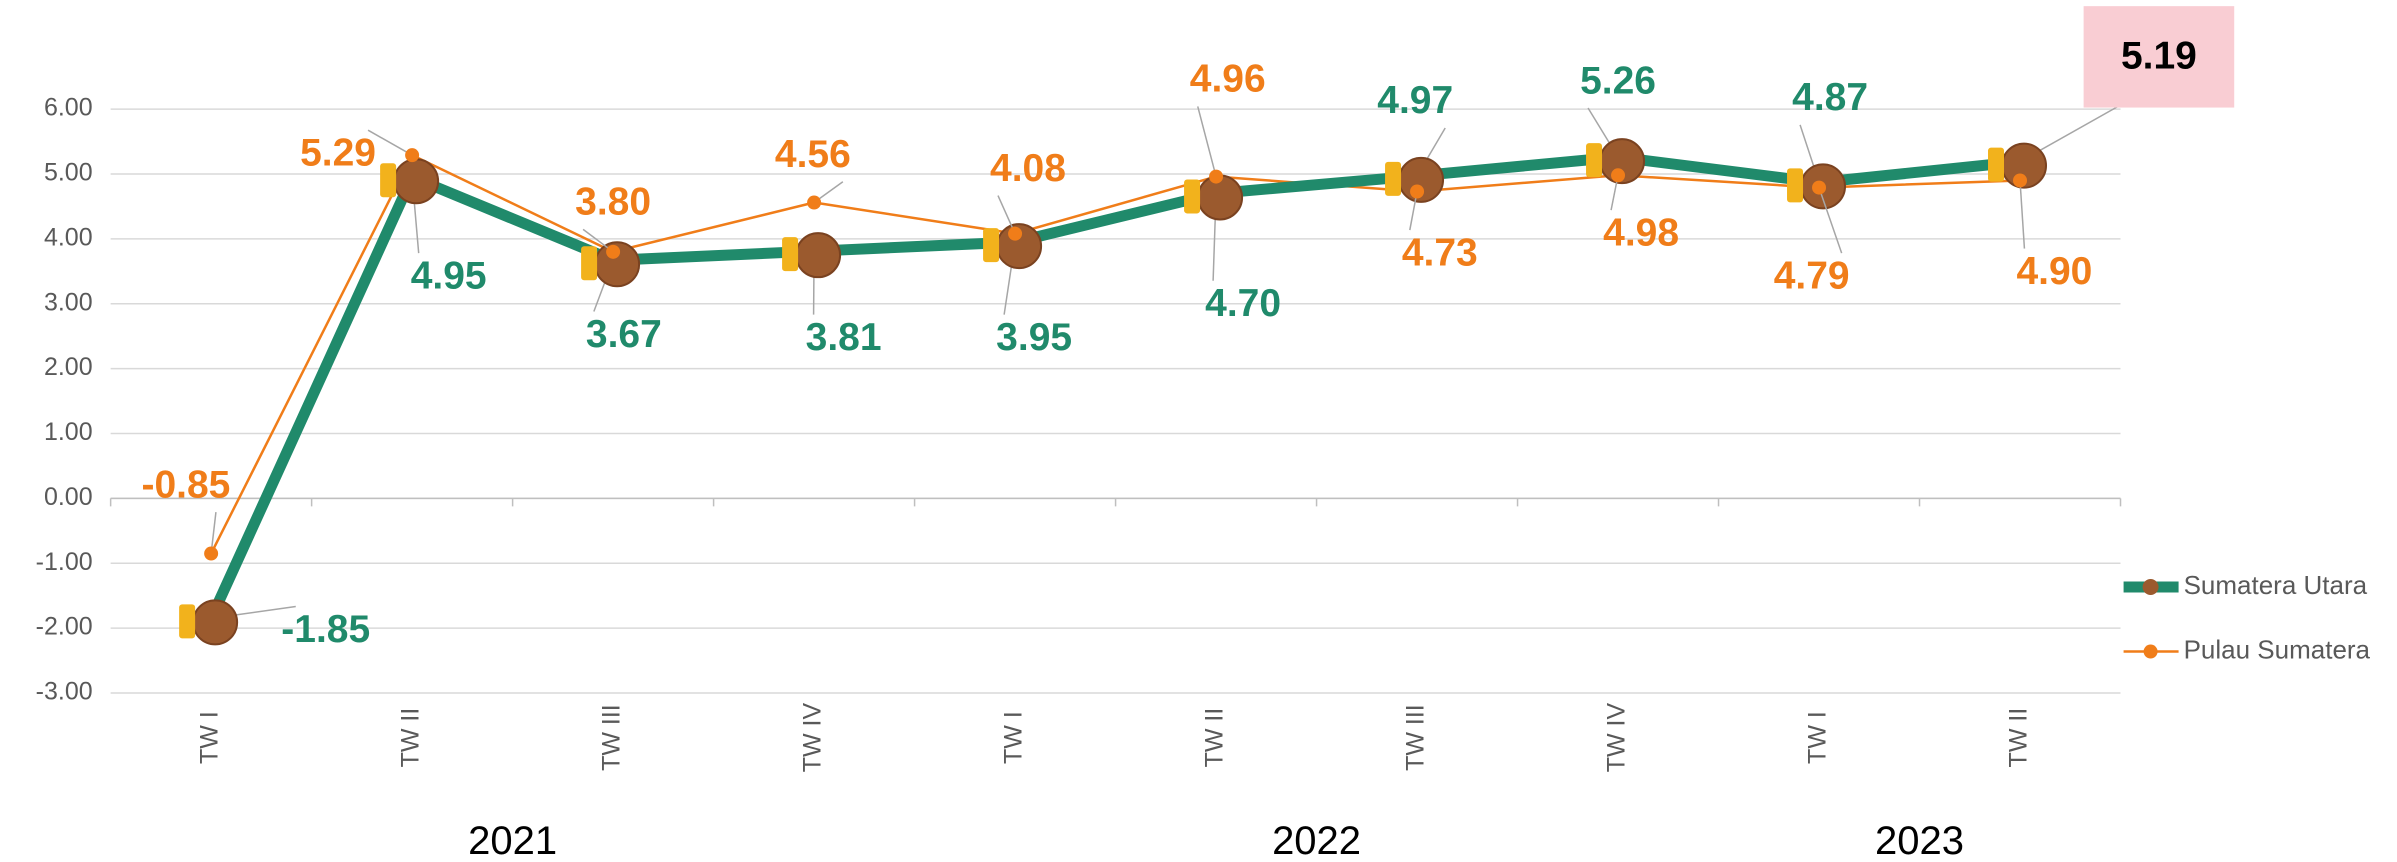  What do you see at coordinates (2277, 649) in the screenshot?
I see `legend-label: Pulau Sumatera` at bounding box center [2277, 649].